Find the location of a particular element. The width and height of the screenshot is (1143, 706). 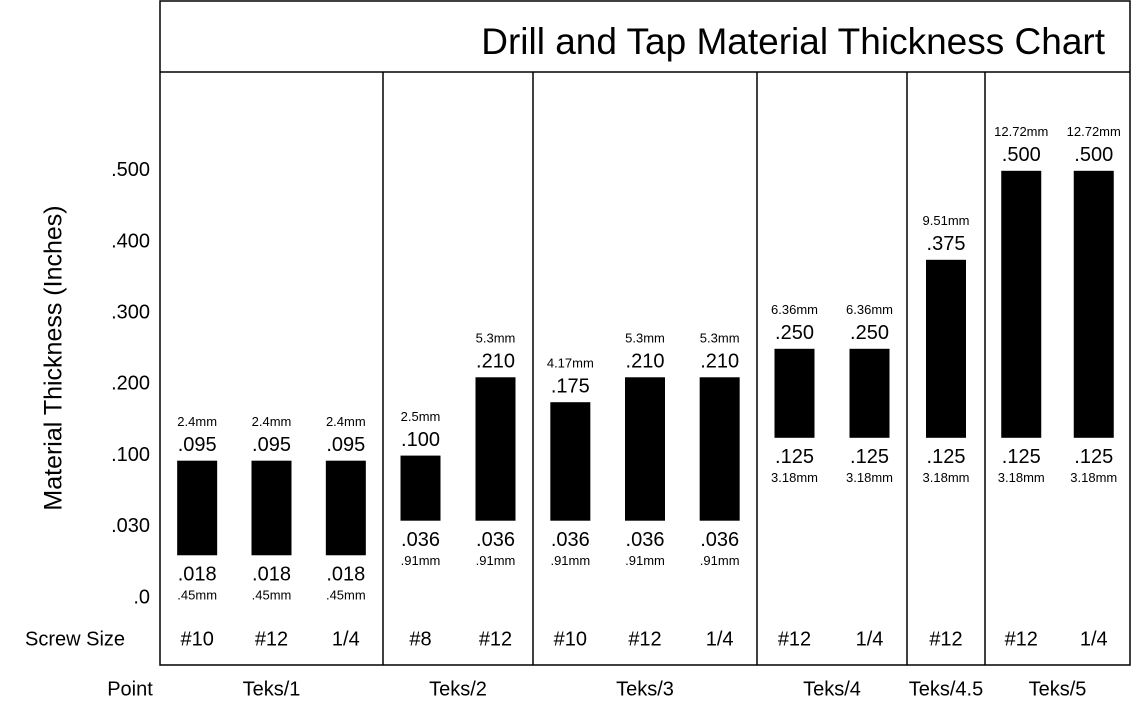

point-label: Teks/1 is located at coordinates (272, 689).